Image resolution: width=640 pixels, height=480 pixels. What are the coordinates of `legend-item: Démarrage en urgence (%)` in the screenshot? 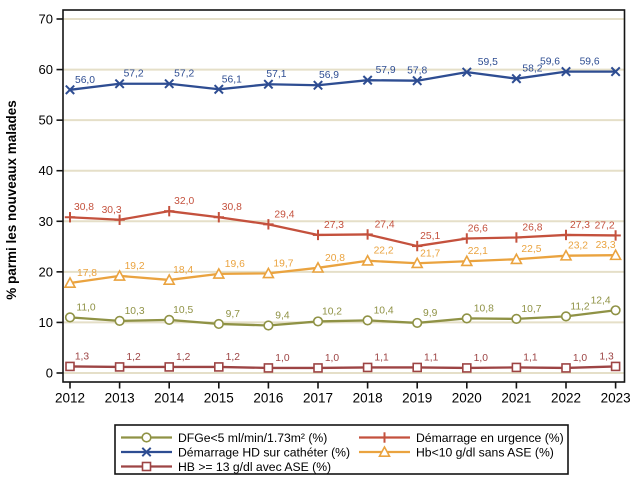 It's located at (461, 438).